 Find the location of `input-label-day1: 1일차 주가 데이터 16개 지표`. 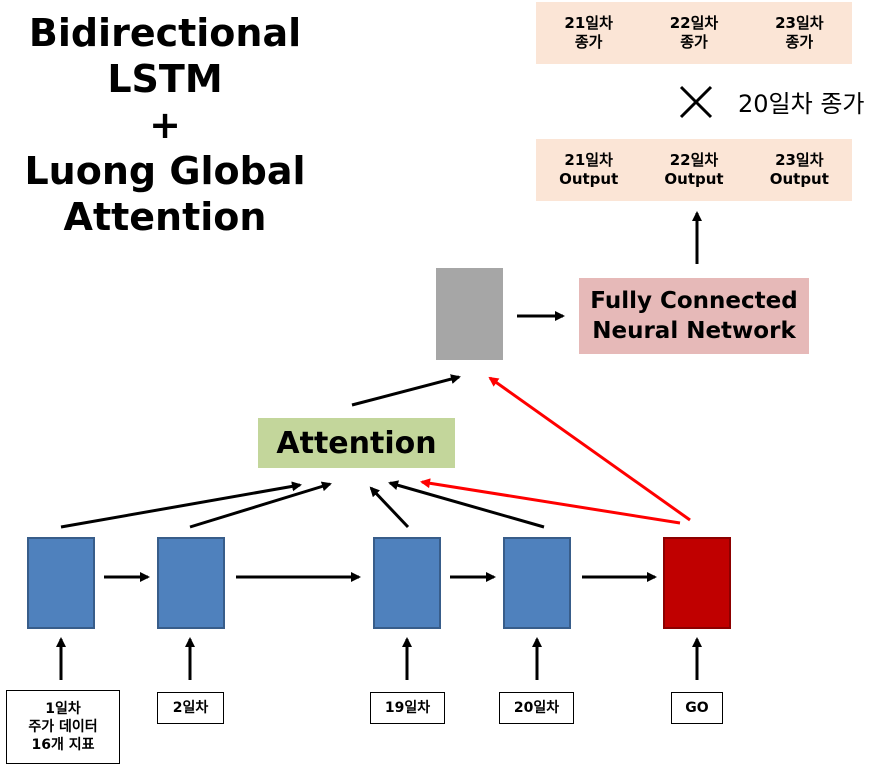

input-label-day1: 1일차 주가 데이터 16개 지표 is located at coordinates (63, 727).